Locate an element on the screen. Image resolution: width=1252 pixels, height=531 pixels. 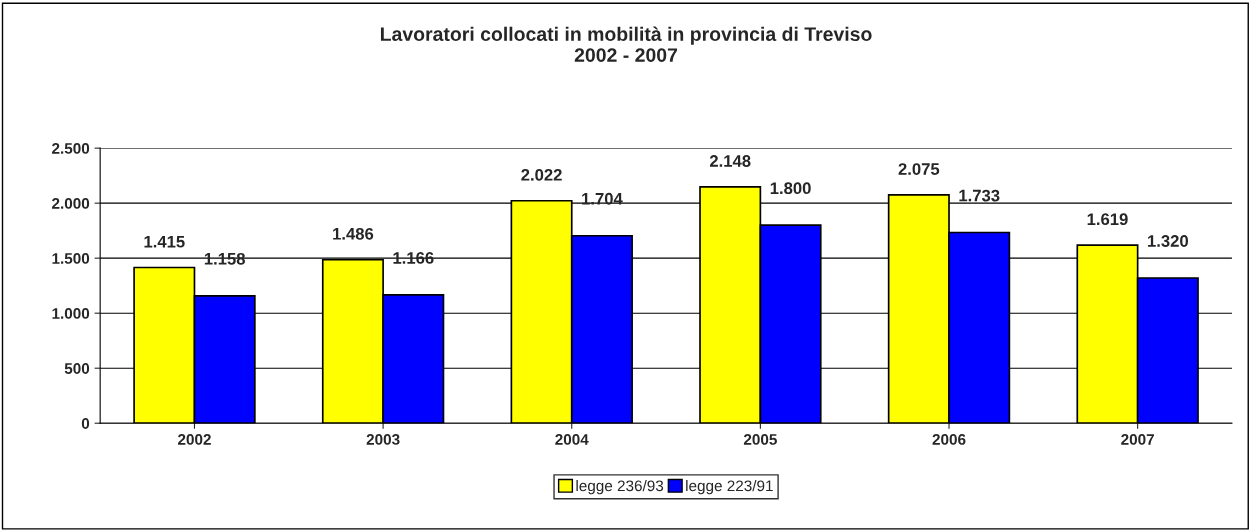
x-tick-label: 2003 is located at coordinates (383, 439).